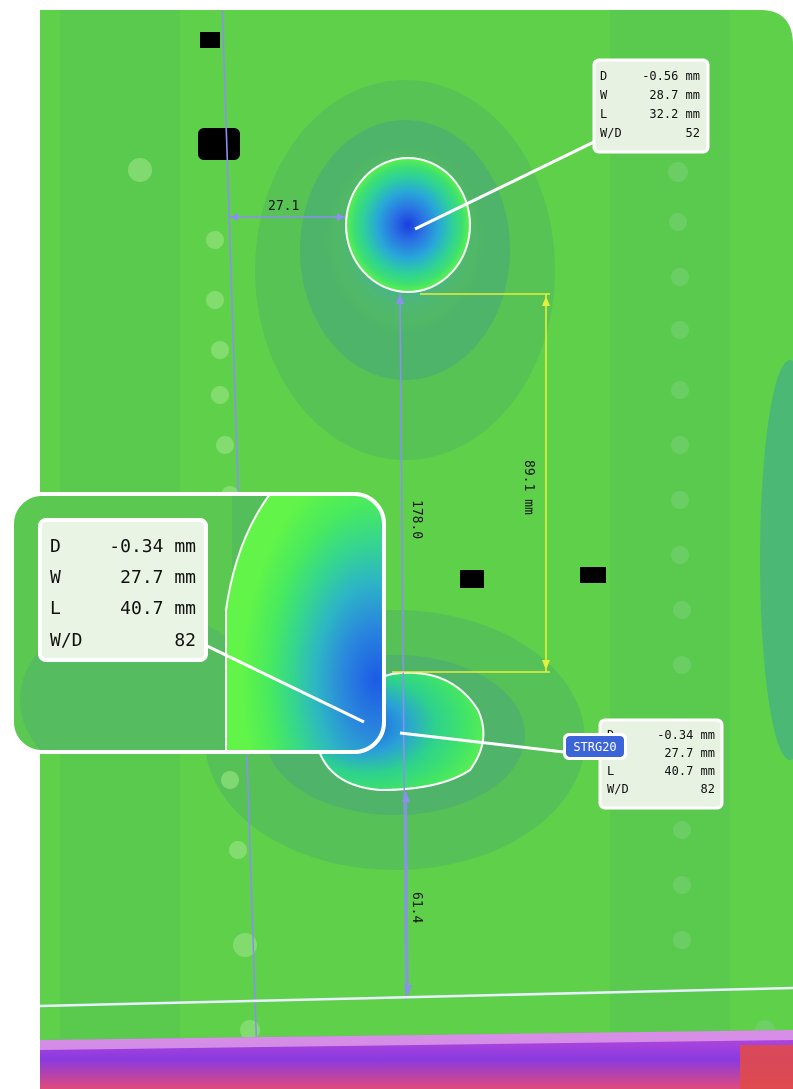 This screenshot has height=1089, width=793. What do you see at coordinates (674, 95) in the screenshot?
I see `dent-upper-val-w: 28.7 mm` at bounding box center [674, 95].